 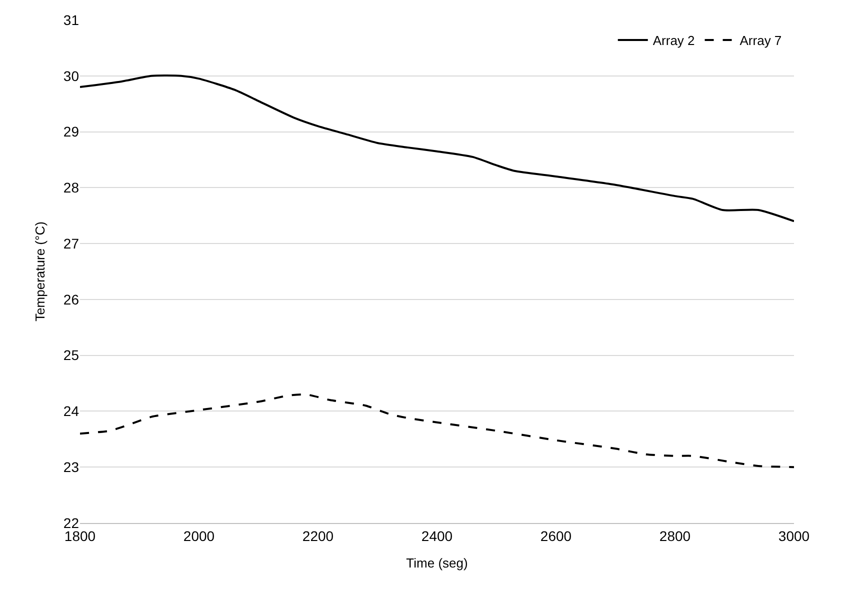 What do you see at coordinates (794, 536) in the screenshot?
I see `x-tick-label: 3000` at bounding box center [794, 536].